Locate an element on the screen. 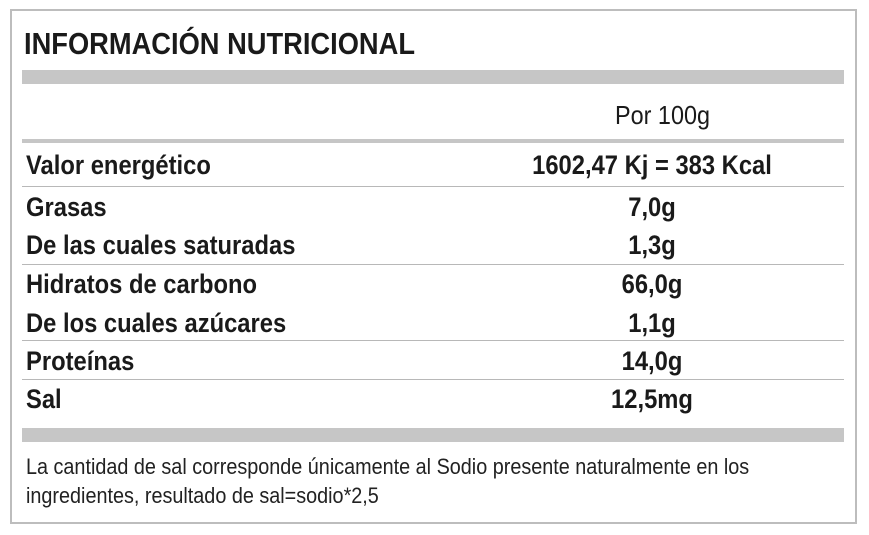 This screenshot has height=535, width=869. nutrient-label: Grasas is located at coordinates (66, 207).